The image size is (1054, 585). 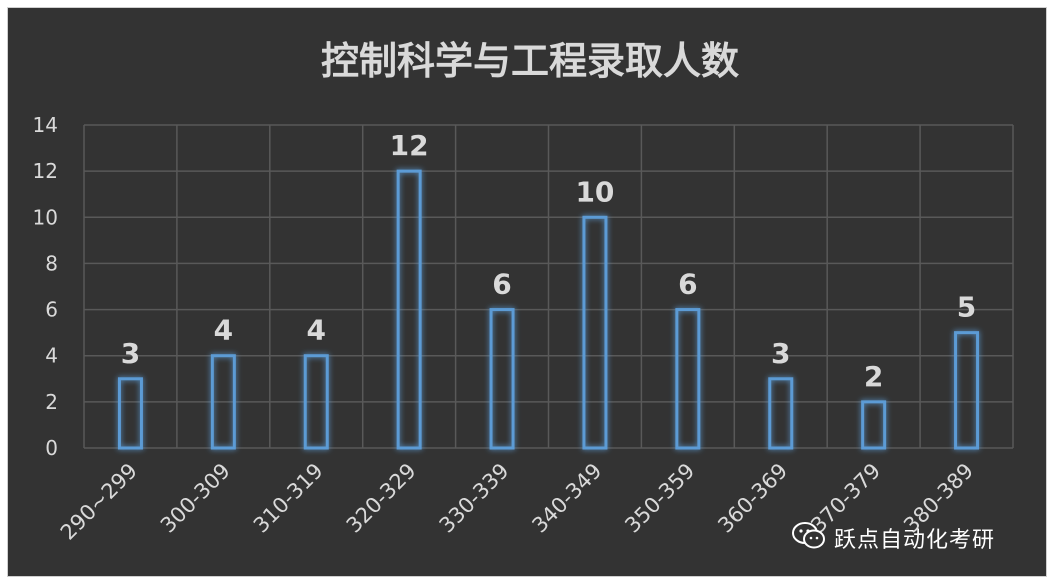 I want to click on chart-title: 控制科学与工程录取人数, so click(x=530, y=61).